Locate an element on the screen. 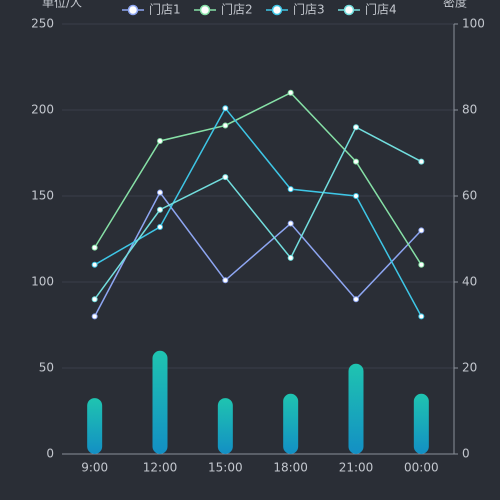  x-tick-label: 9:00 is located at coordinates (94, 468).